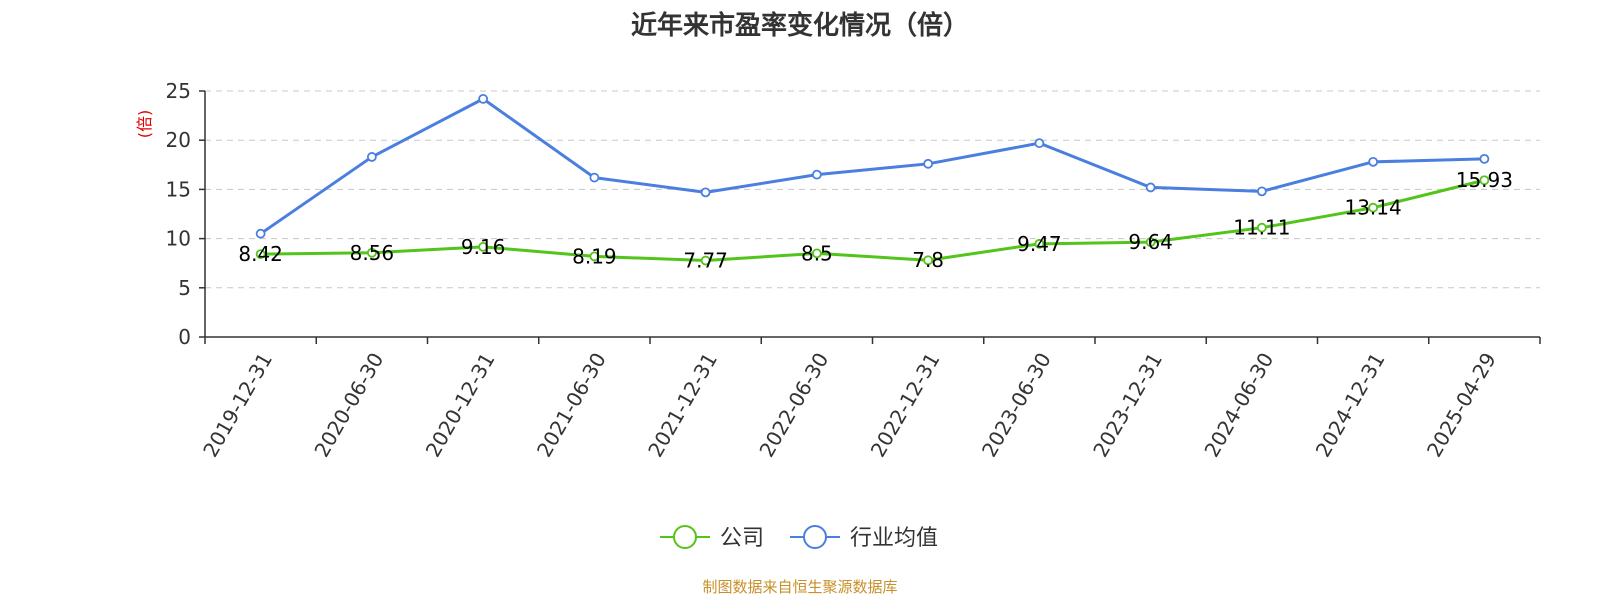 The image size is (1600, 600). I want to click on x-tick-label: 2023-06-30, so click(1016, 405).